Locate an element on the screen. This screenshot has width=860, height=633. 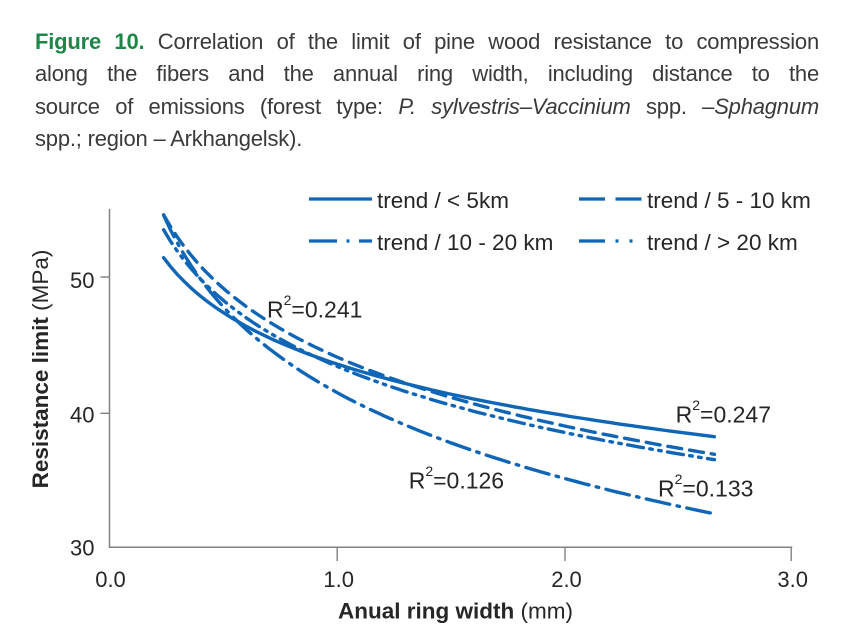
svg-text: Resistance limit (MPa) is located at coordinates (40, 369).